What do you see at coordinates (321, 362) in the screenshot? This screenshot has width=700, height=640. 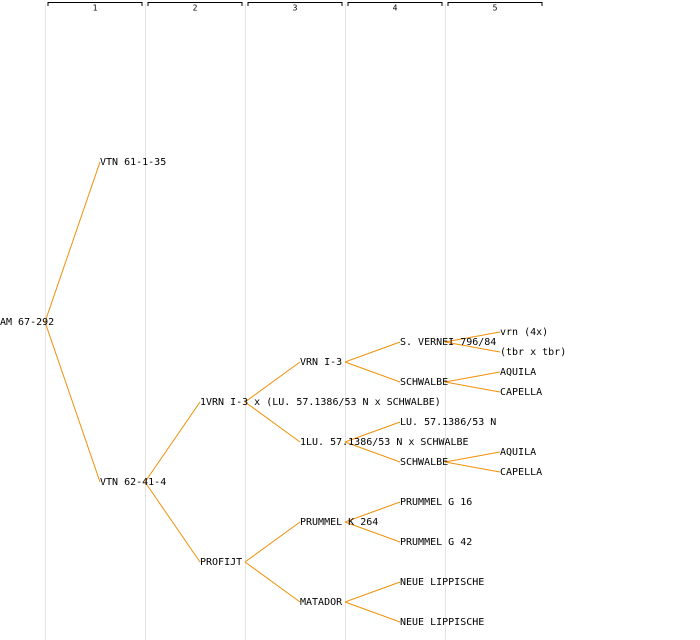 I see `node-label: VRN I-3` at bounding box center [321, 362].